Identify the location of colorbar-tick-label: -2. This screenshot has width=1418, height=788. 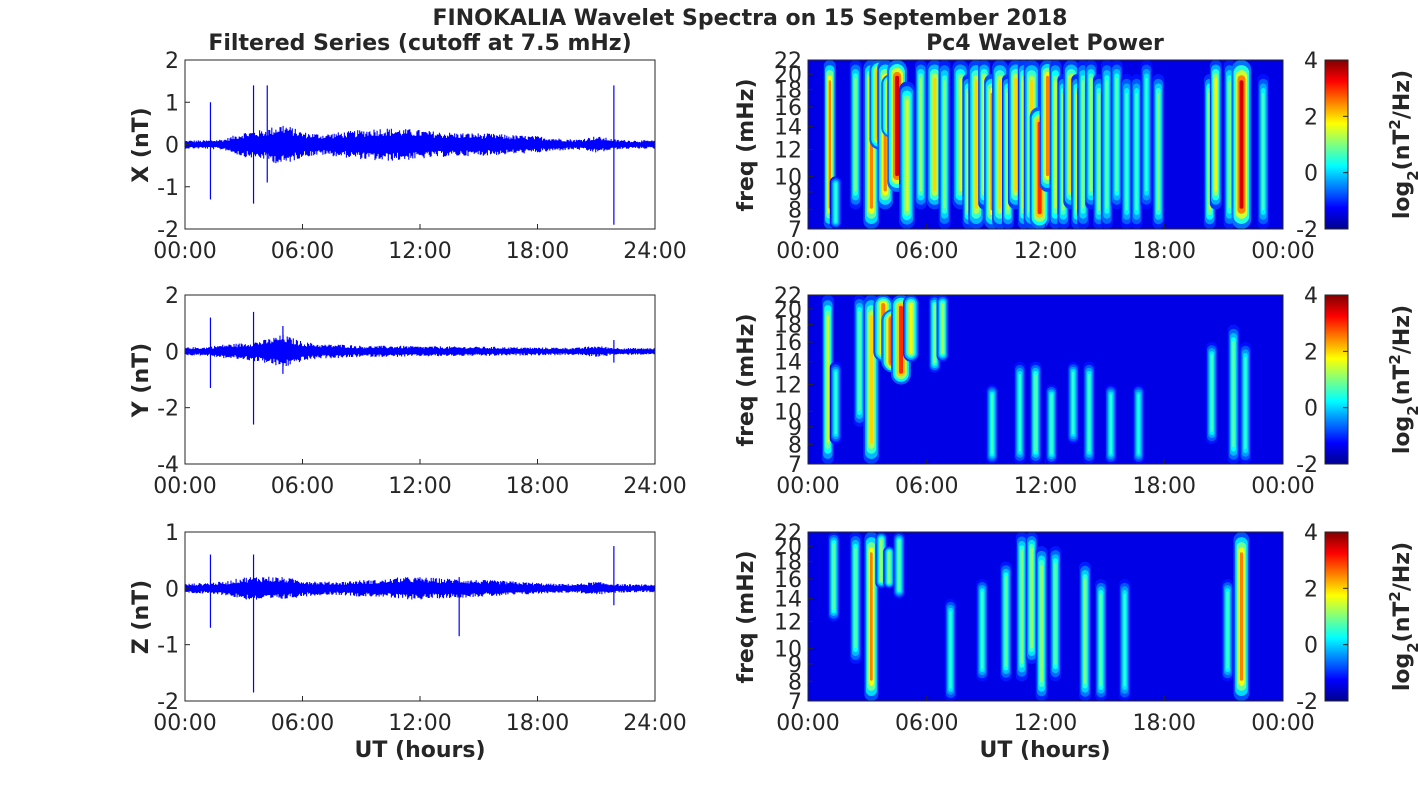
(1307, 230).